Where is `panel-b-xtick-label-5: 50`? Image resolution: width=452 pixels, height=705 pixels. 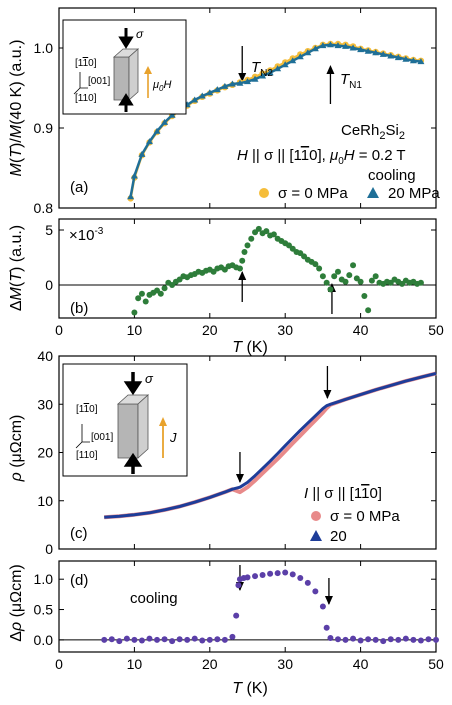
panel-b-xtick-label-5: 50 is located at coordinates (436, 330).